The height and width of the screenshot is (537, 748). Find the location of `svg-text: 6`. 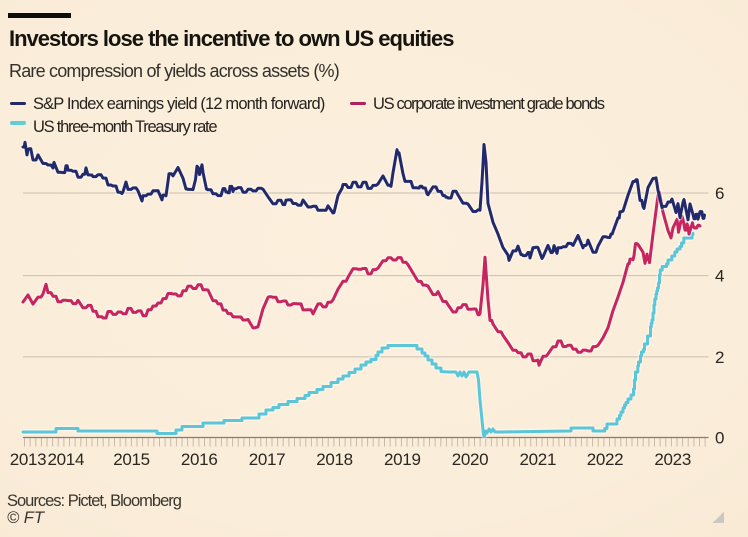

svg-text: 6 is located at coordinates (719, 193).